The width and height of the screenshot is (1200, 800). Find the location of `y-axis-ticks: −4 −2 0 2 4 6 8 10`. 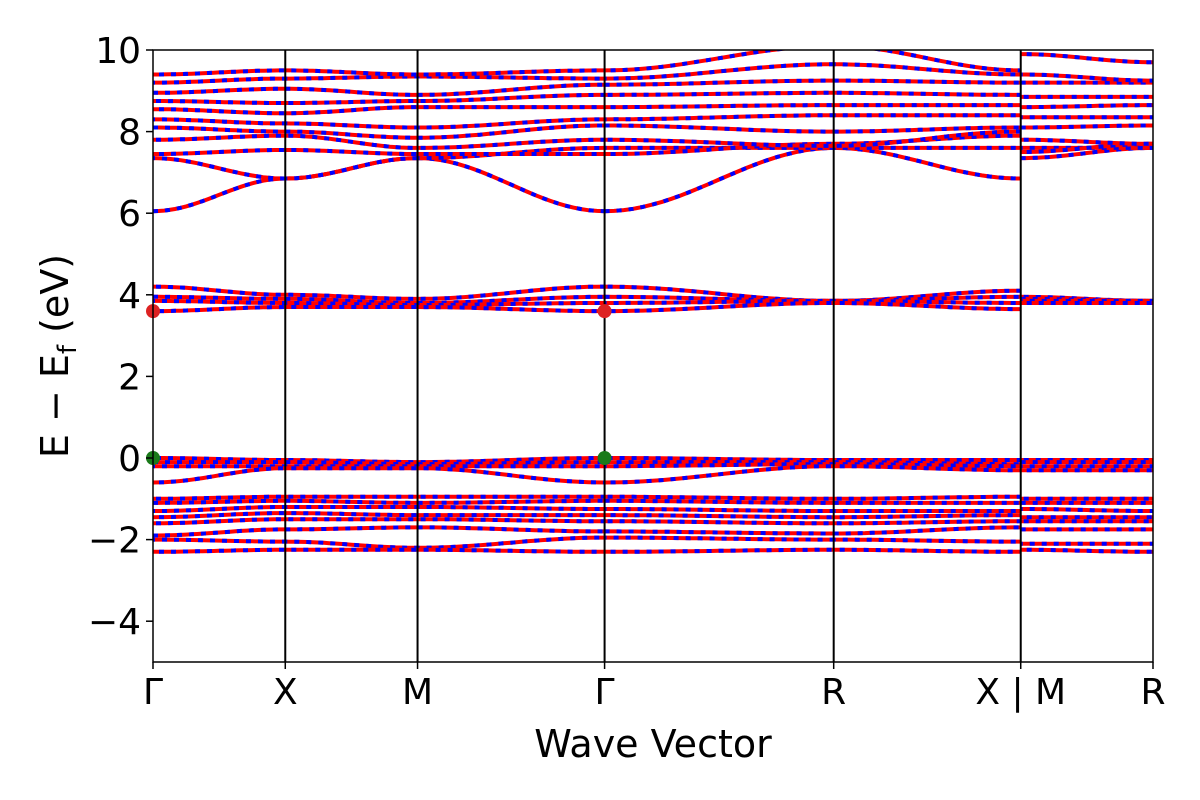

y-axis-ticks: −4 −2 0 2 4 6 8 10 is located at coordinates (120, 337).